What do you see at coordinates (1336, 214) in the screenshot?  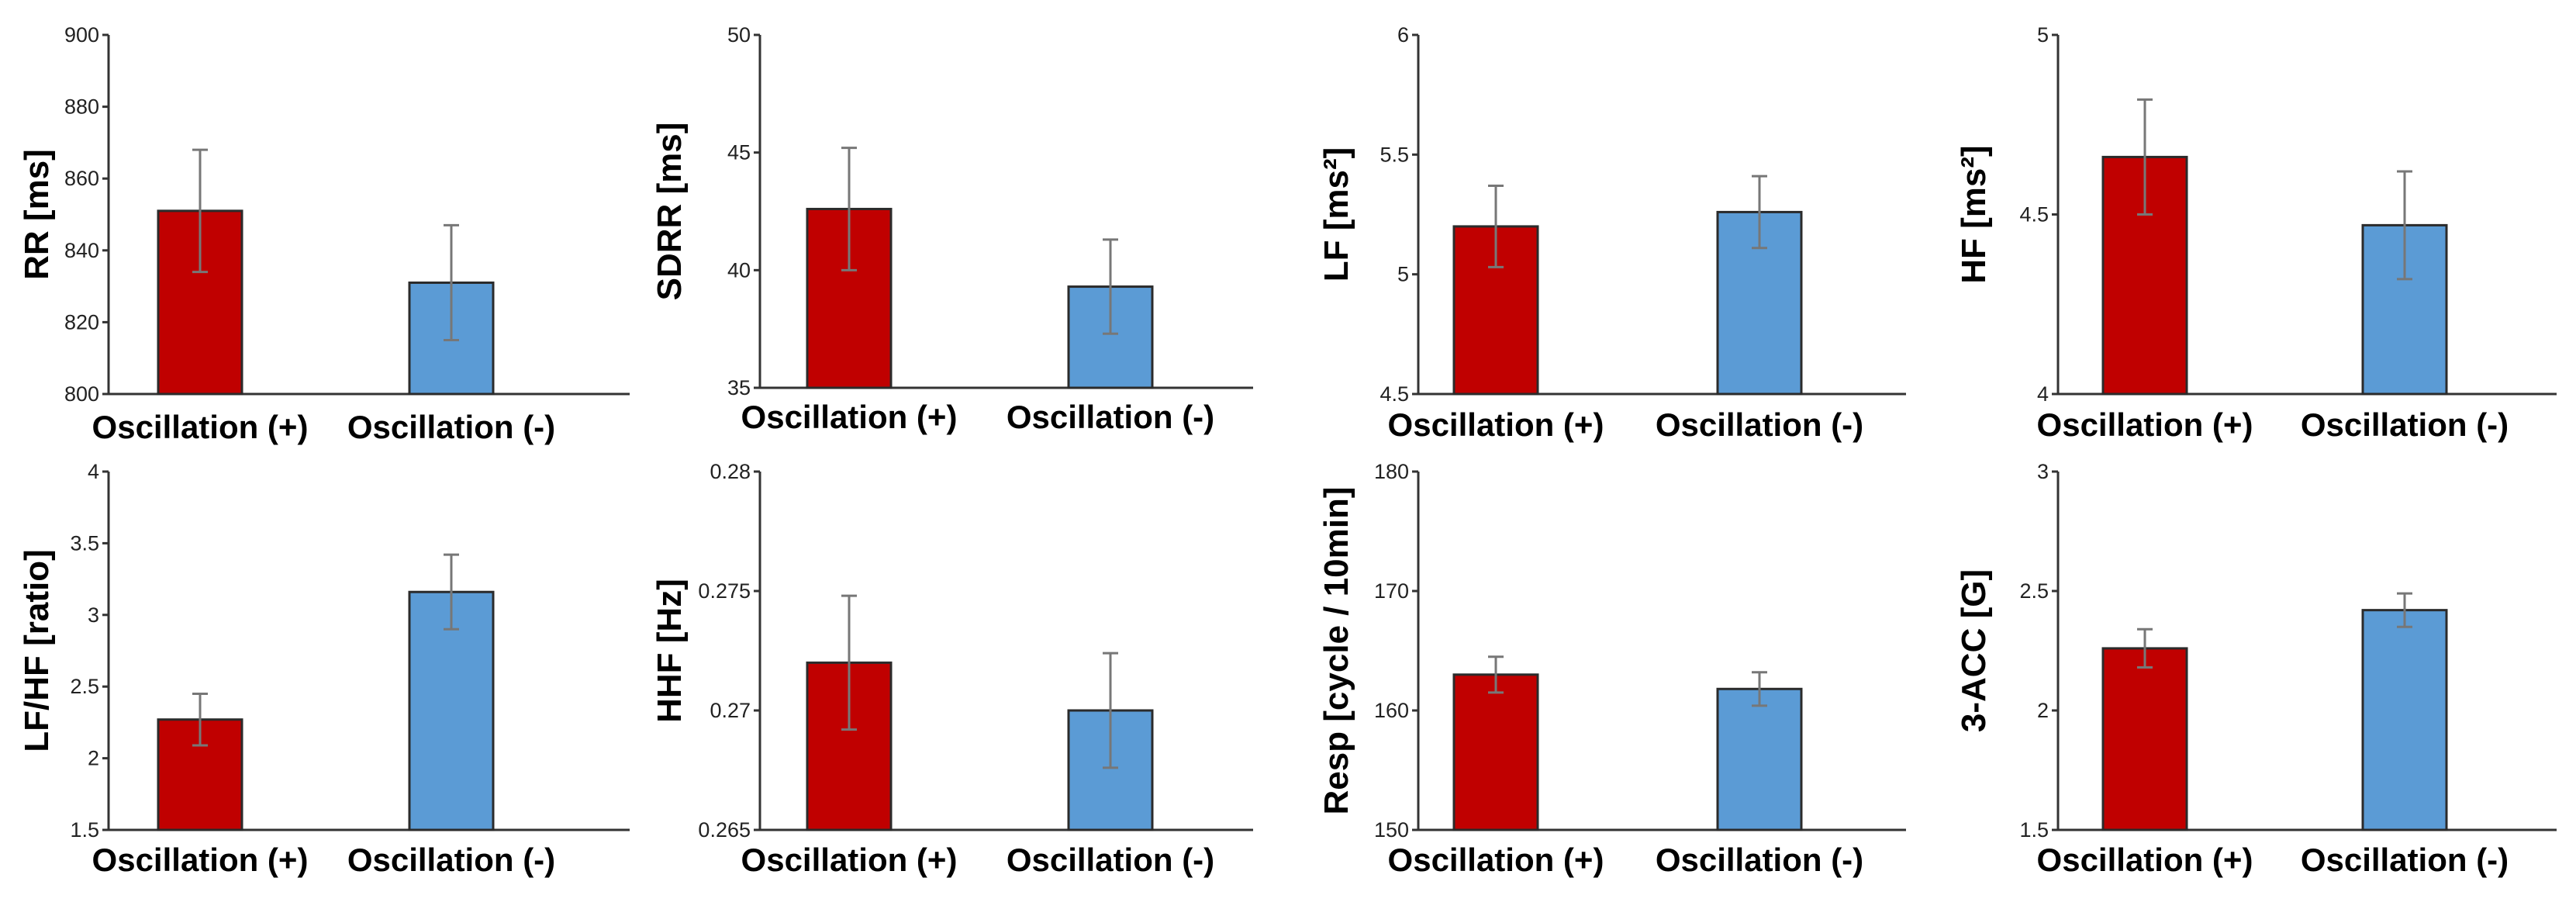 I see `y-axis-title: LF [ms²]` at bounding box center [1336, 214].